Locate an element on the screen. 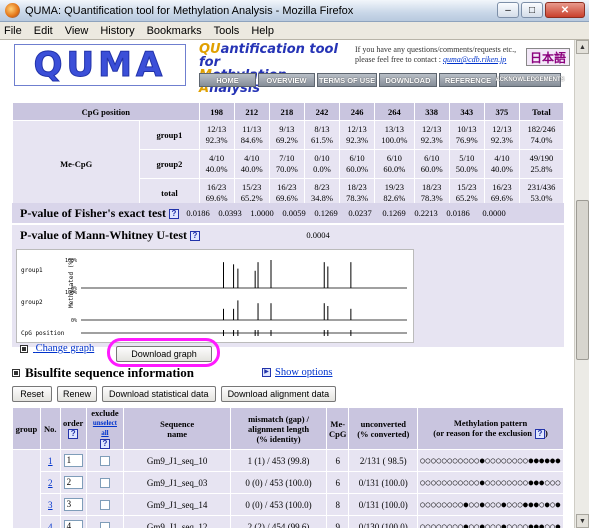 The height and width of the screenshot is (528, 589). nav-download: DOWNLOAD is located at coordinates (408, 80).